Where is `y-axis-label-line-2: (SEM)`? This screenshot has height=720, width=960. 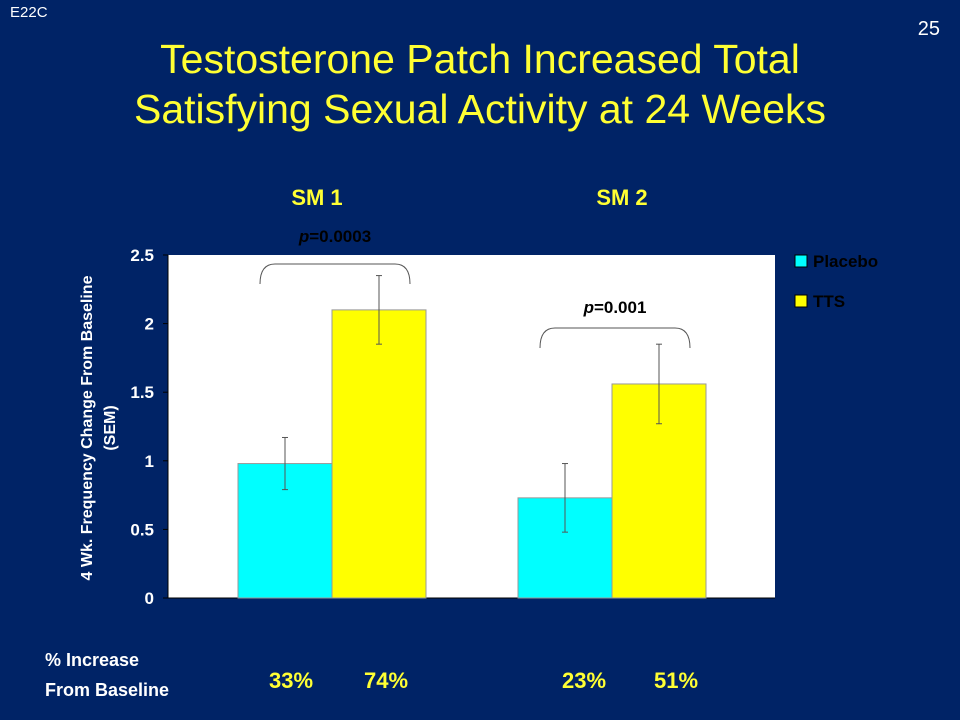
y-axis-label-line-2: (SEM) is located at coordinates (110, 427).